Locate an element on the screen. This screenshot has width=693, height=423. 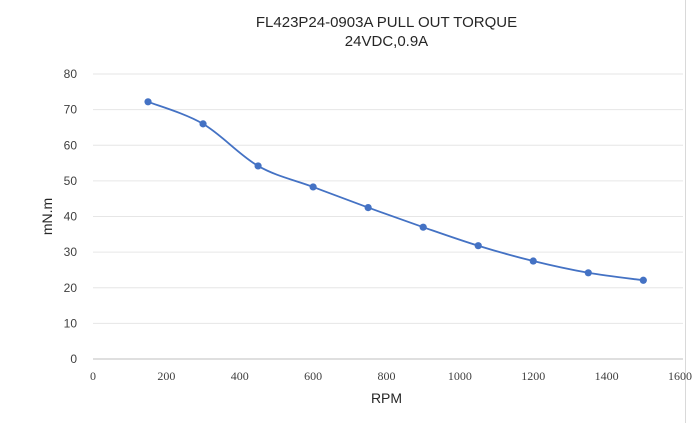
y-tick-label: 10 is located at coordinates (71, 323).